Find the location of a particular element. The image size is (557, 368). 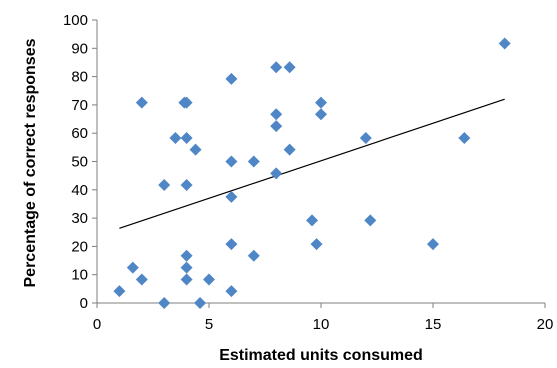

x-tick-label: 15 is located at coordinates (433, 324).